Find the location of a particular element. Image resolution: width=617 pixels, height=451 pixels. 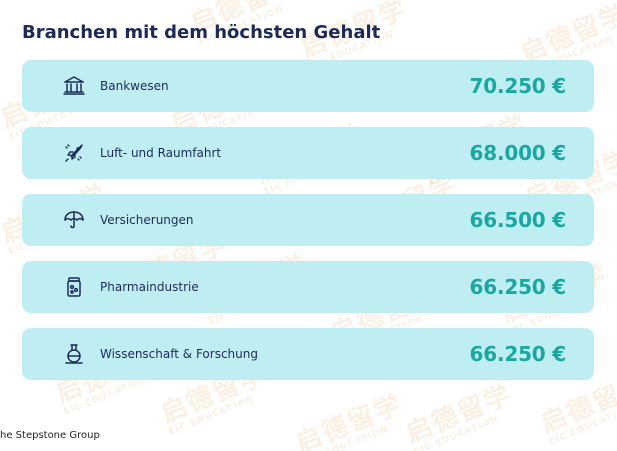

industry-row-luft-und-raumfahrt: Luft- und Raumfahrt 68.000 € is located at coordinates (308, 153).